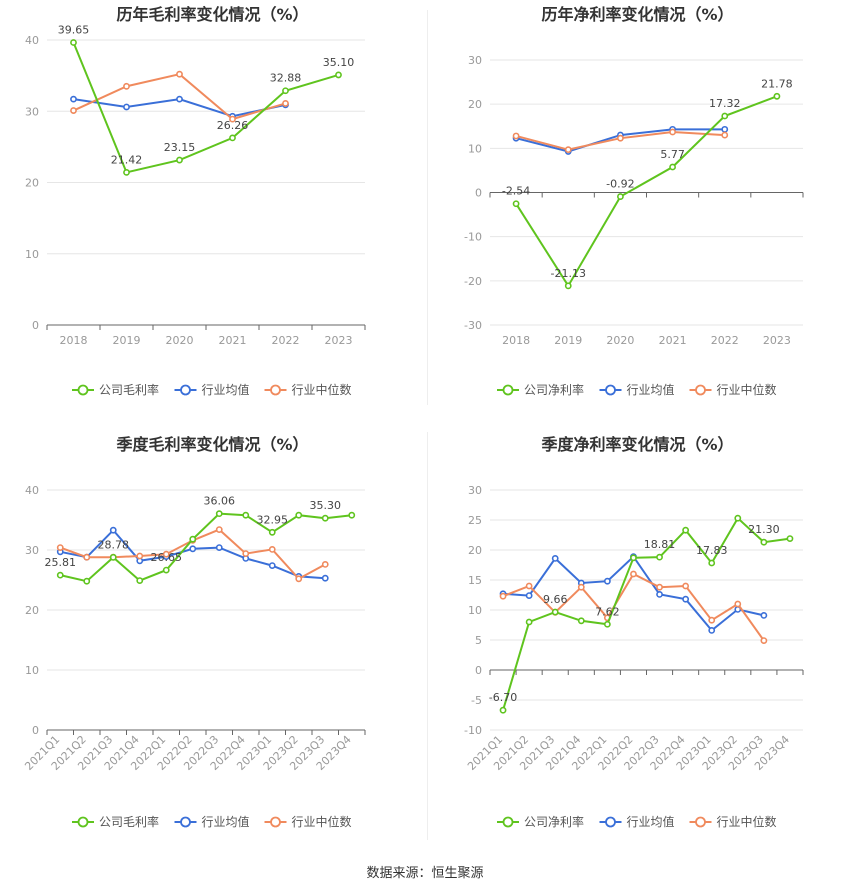  Describe the element at coordinates (226, 389) in the screenshot. I see `legend-label: 行业均值` at that location.